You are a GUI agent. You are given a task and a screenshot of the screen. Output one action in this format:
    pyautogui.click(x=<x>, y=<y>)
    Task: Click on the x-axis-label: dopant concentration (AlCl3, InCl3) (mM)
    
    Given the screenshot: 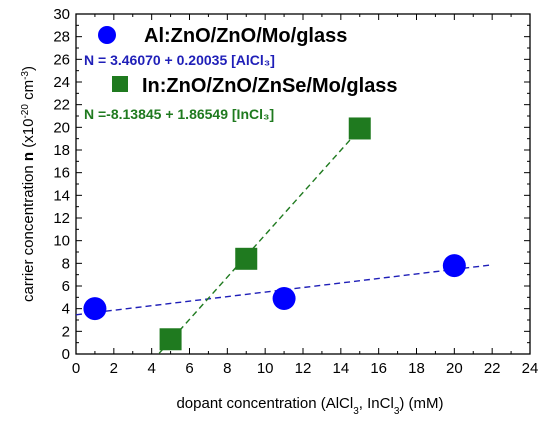 What is the action you would take?
    pyautogui.click(x=309, y=406)
    